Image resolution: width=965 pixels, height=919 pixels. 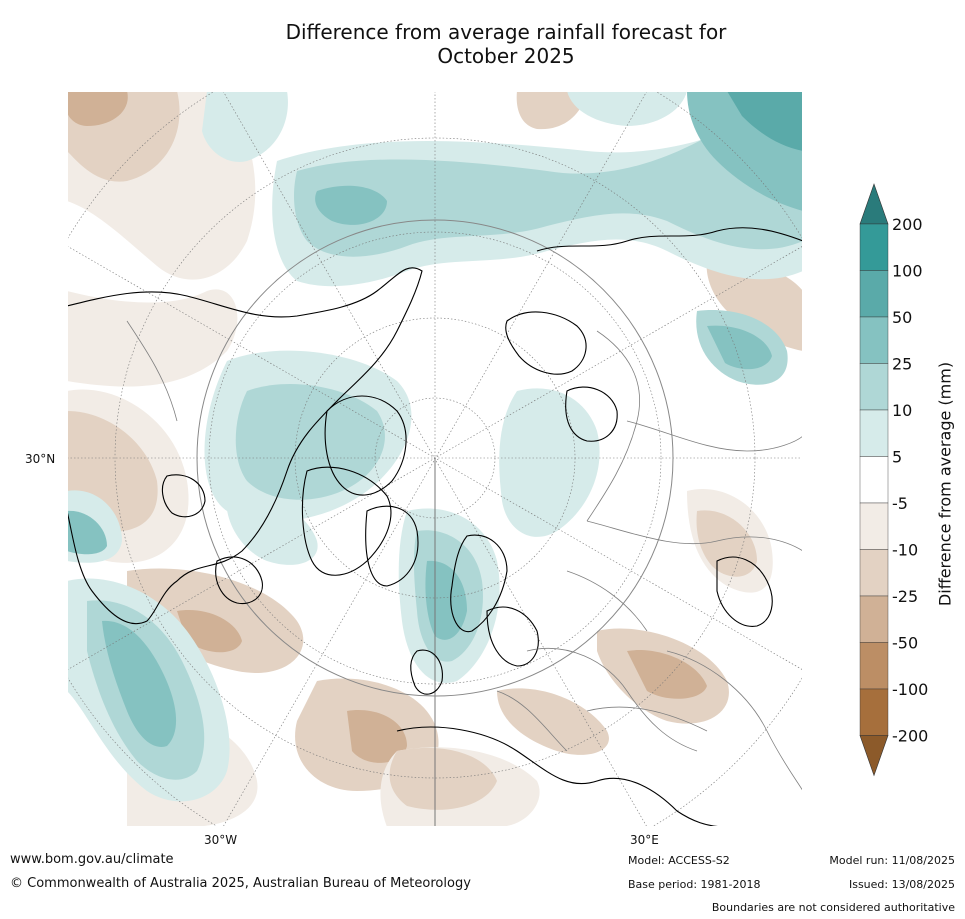 What do you see at coordinates (905, 550) in the screenshot?
I see `colorbar-tick-label: -10` at bounding box center [905, 550].